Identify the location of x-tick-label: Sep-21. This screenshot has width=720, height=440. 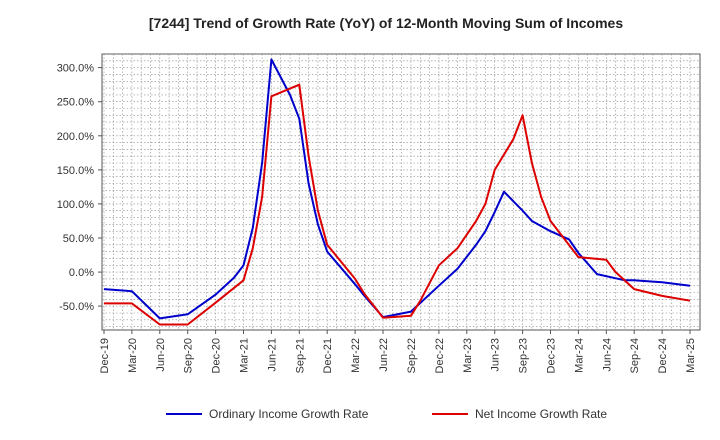
(300, 355).